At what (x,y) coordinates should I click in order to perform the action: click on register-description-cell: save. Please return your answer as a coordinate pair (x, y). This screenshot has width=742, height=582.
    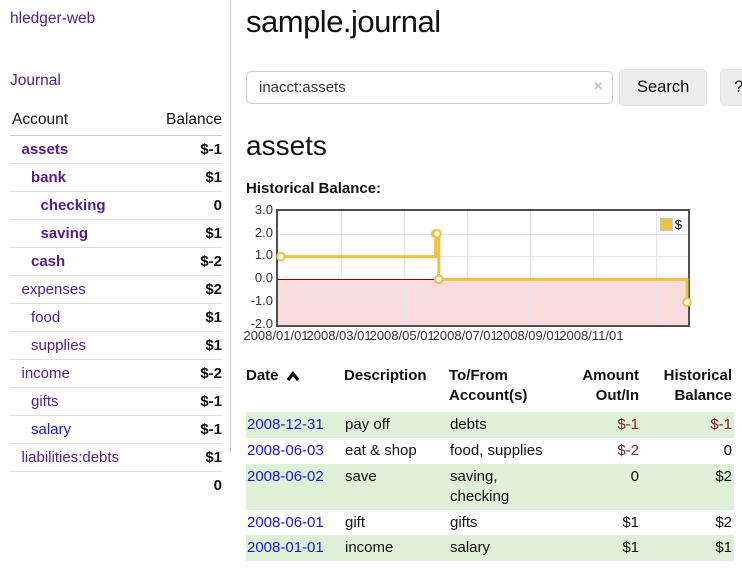
    Looking at the image, I should click on (361, 476).